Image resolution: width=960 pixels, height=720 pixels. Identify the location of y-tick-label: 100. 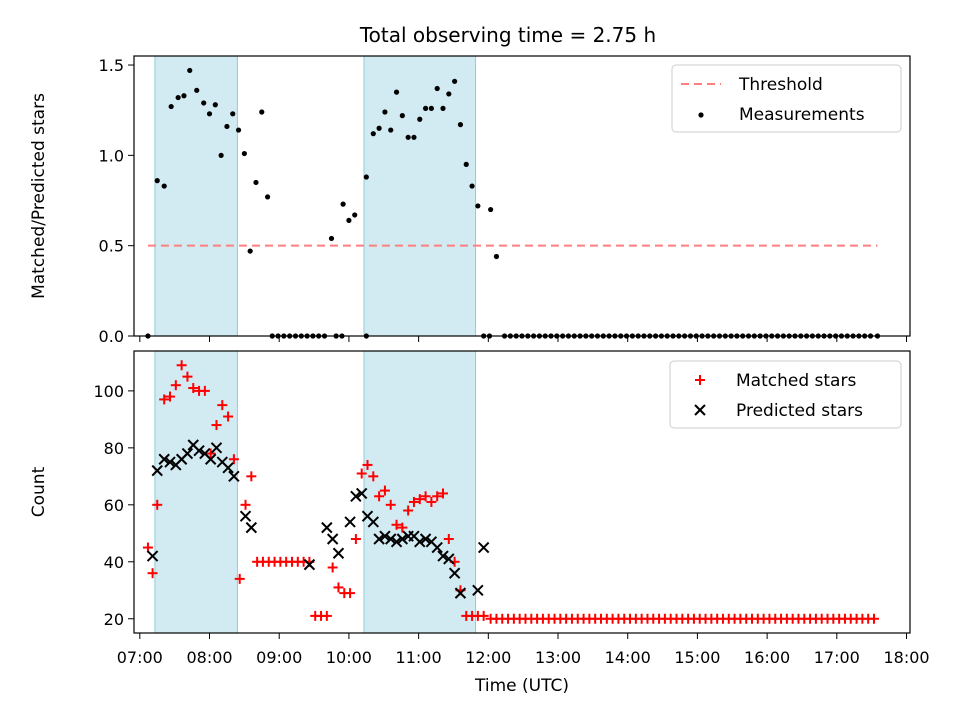
(108, 391).